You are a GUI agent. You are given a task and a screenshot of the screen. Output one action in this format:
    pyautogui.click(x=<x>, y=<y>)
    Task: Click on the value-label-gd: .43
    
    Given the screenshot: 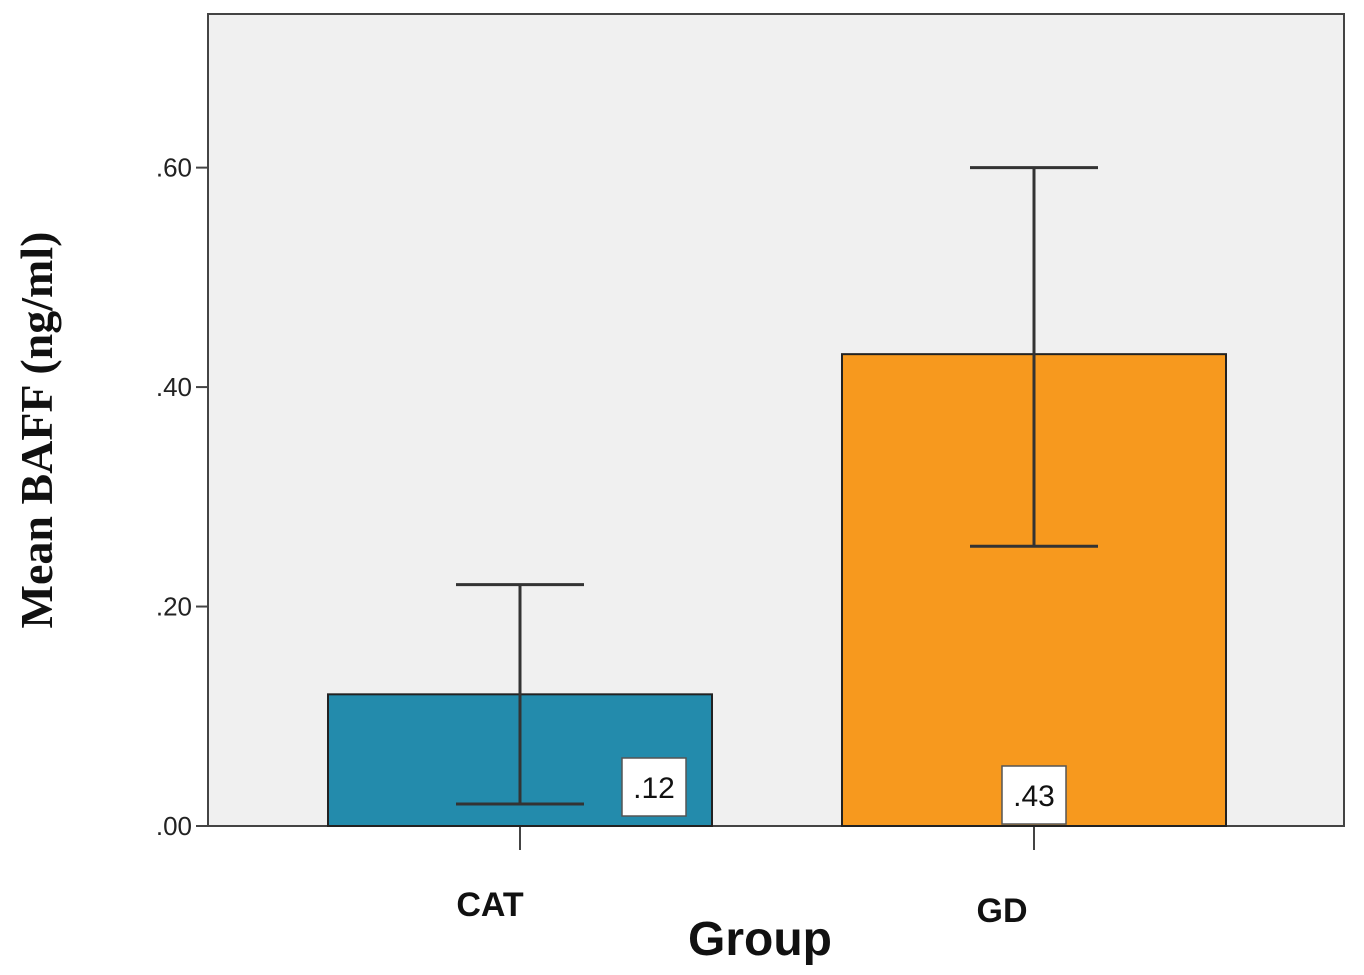 What is the action you would take?
    pyautogui.click(x=1034, y=796)
    